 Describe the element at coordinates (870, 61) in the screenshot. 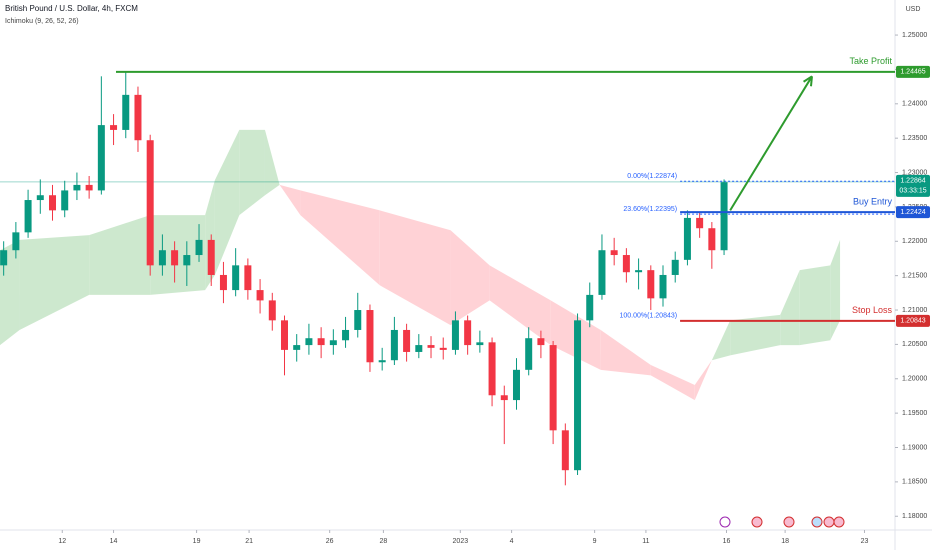

I see `level-name: Take Profit` at that location.